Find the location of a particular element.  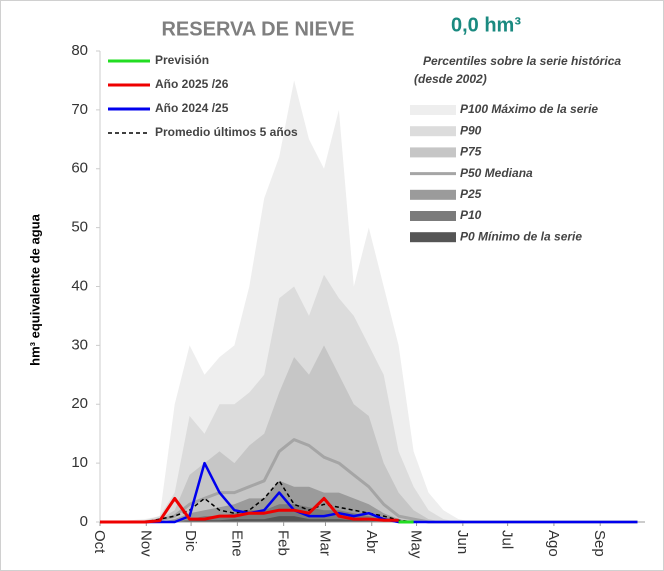

legend-label: P10 is located at coordinates (471, 215).